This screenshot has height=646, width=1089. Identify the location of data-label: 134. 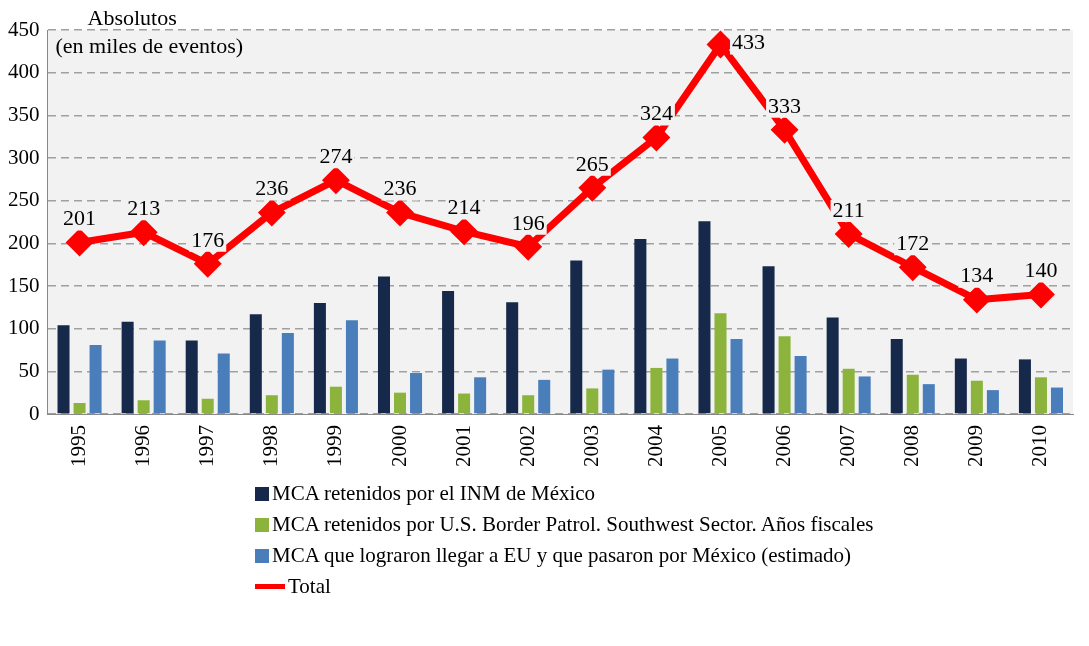
(977, 275).